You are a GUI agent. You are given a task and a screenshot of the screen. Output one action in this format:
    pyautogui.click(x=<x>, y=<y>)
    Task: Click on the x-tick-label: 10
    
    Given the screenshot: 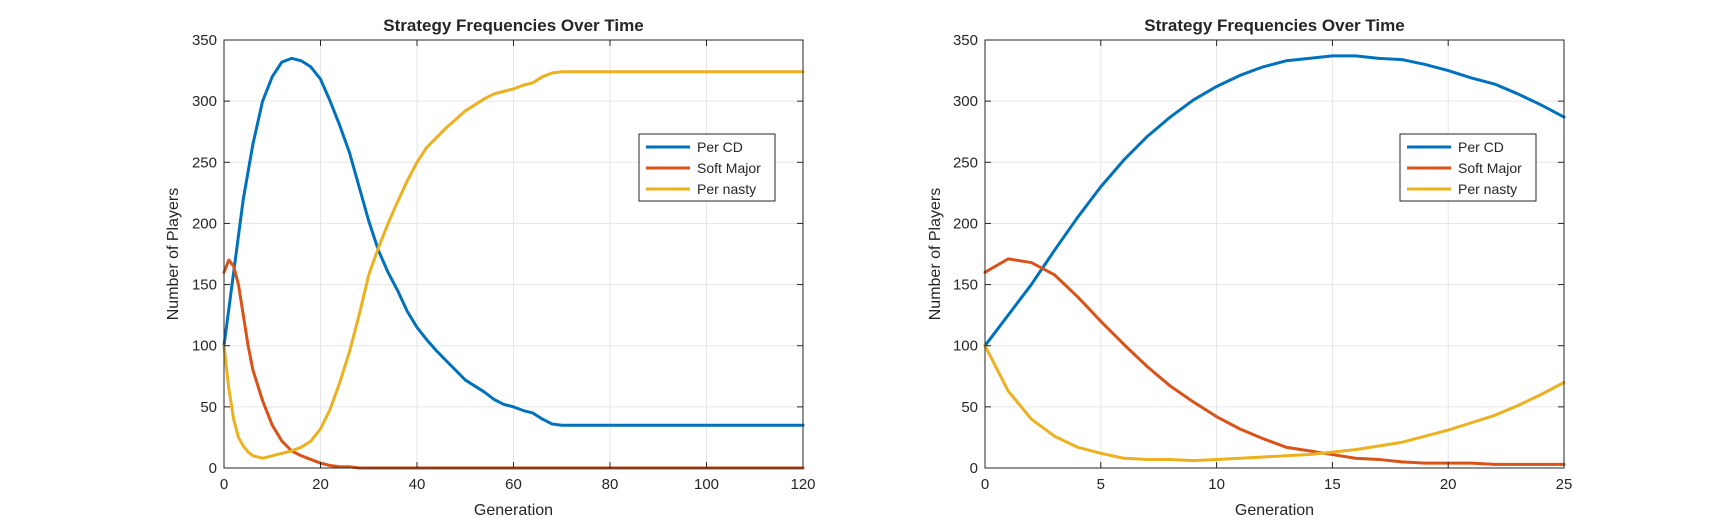 What is the action you would take?
    pyautogui.click(x=1216, y=484)
    